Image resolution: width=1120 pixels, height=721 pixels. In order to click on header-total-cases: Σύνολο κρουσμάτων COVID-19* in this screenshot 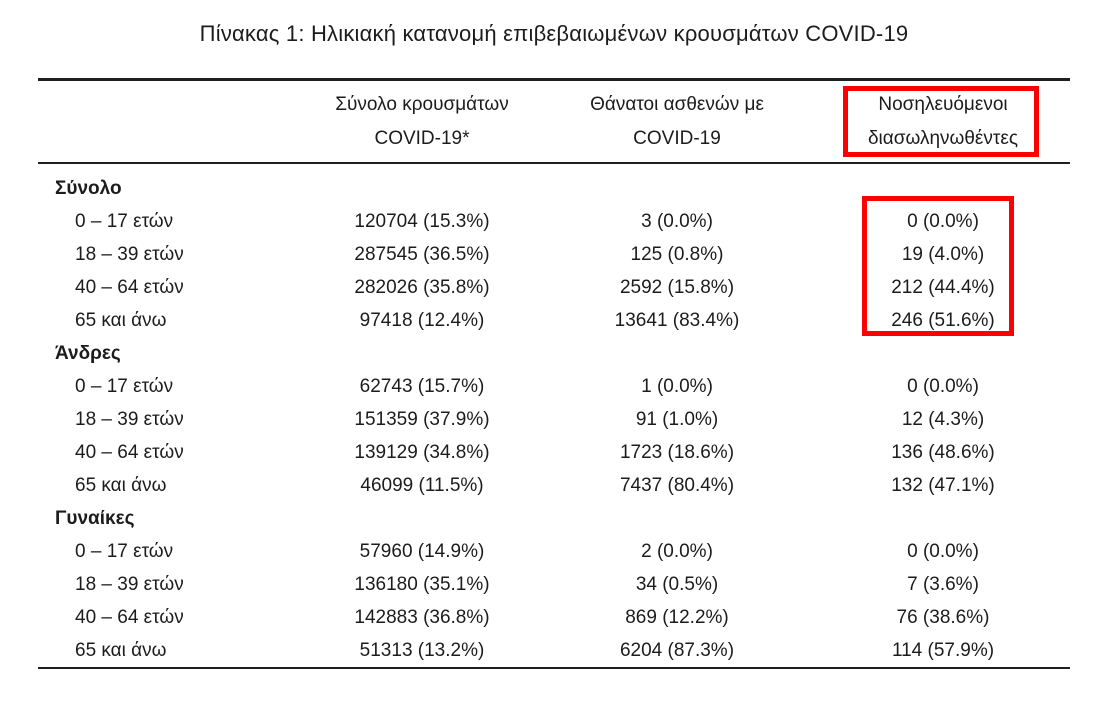, I will do `click(422, 121)`.